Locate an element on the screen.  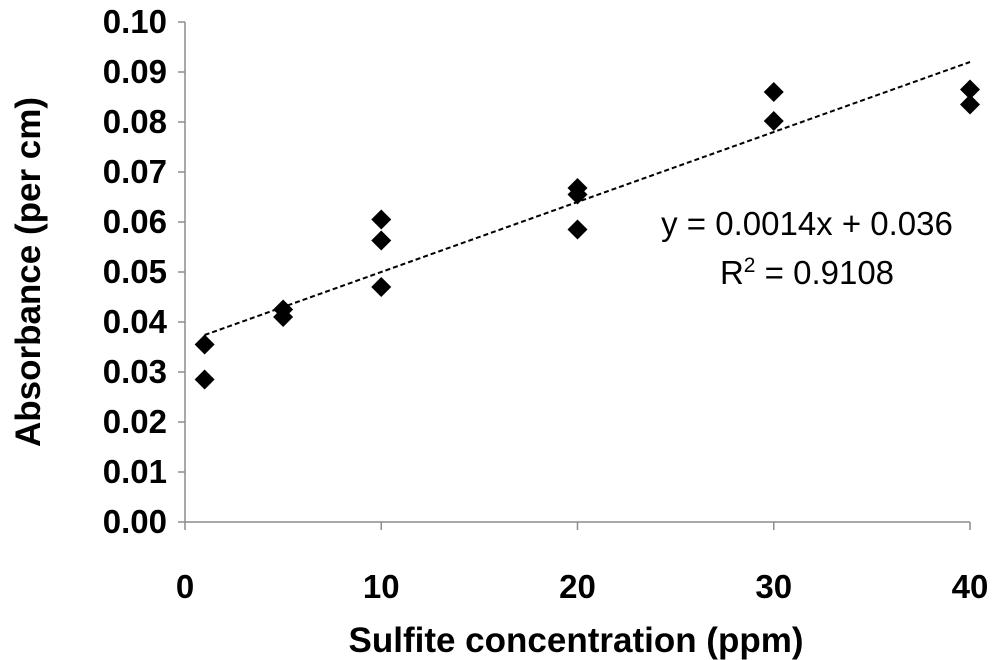
x-tick-label: 0 is located at coordinates (185, 586).